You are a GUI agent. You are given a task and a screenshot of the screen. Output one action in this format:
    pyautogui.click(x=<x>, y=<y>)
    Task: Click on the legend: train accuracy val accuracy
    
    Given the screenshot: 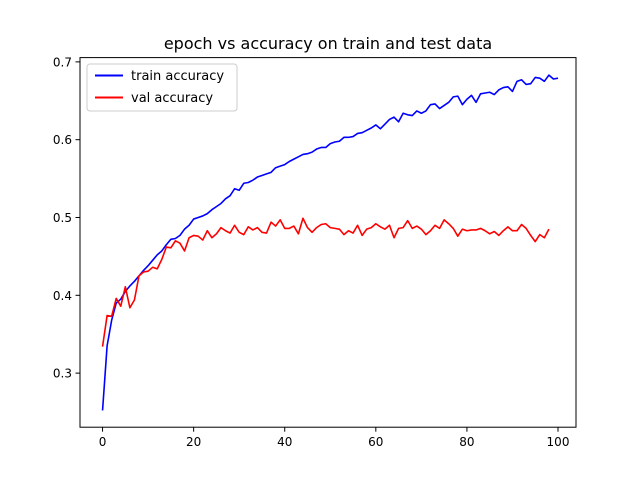 What is the action you would take?
    pyautogui.click(x=162, y=87)
    